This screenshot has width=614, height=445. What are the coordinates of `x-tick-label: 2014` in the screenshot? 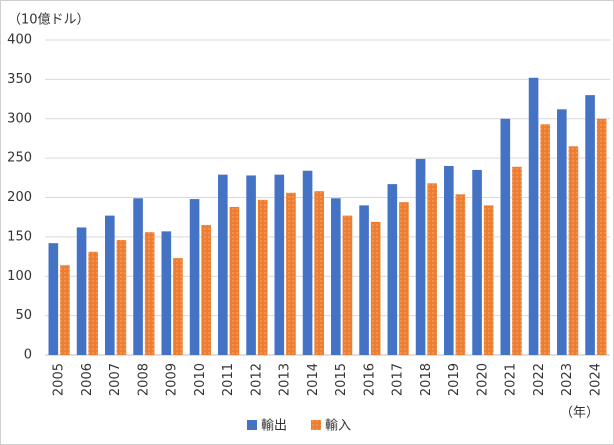 It's located at (313, 379).